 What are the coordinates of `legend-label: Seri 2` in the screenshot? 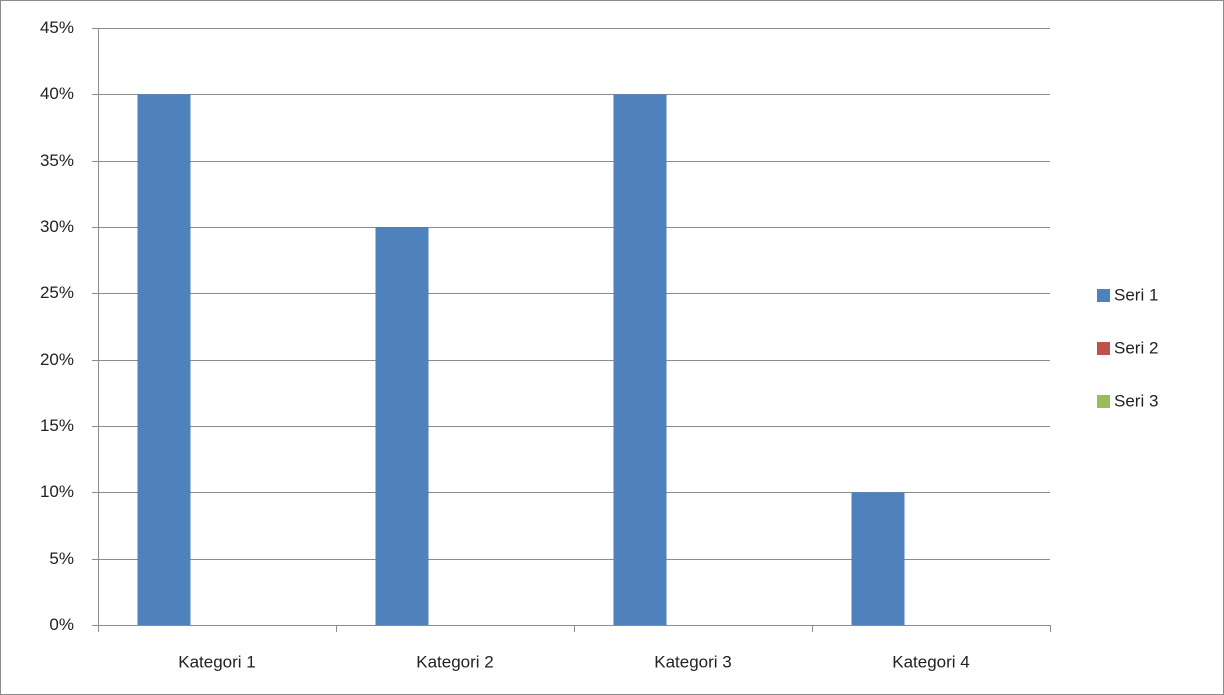 It's located at (1136, 347).